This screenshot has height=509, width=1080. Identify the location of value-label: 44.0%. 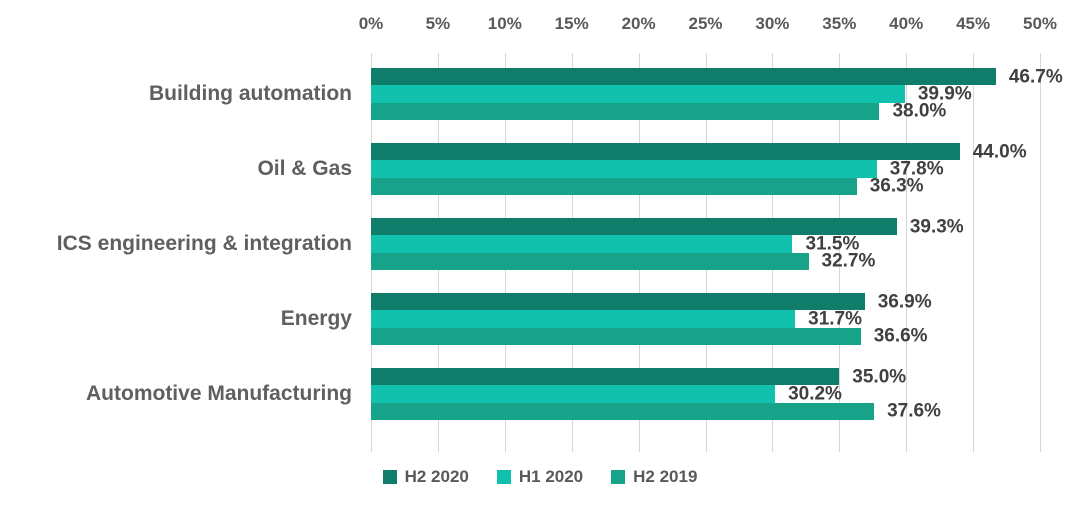
(999, 152).